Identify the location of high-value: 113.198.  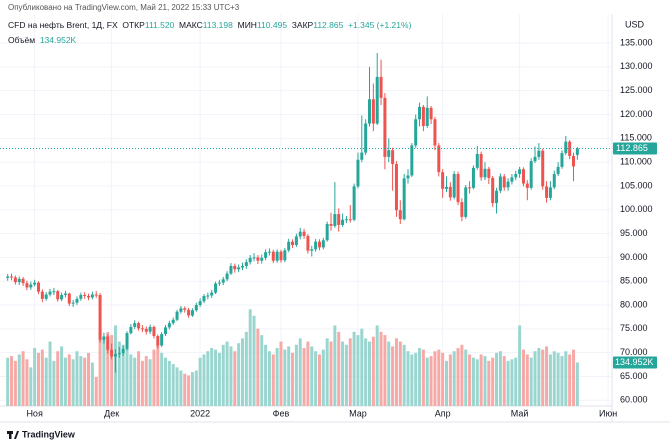
(217, 25).